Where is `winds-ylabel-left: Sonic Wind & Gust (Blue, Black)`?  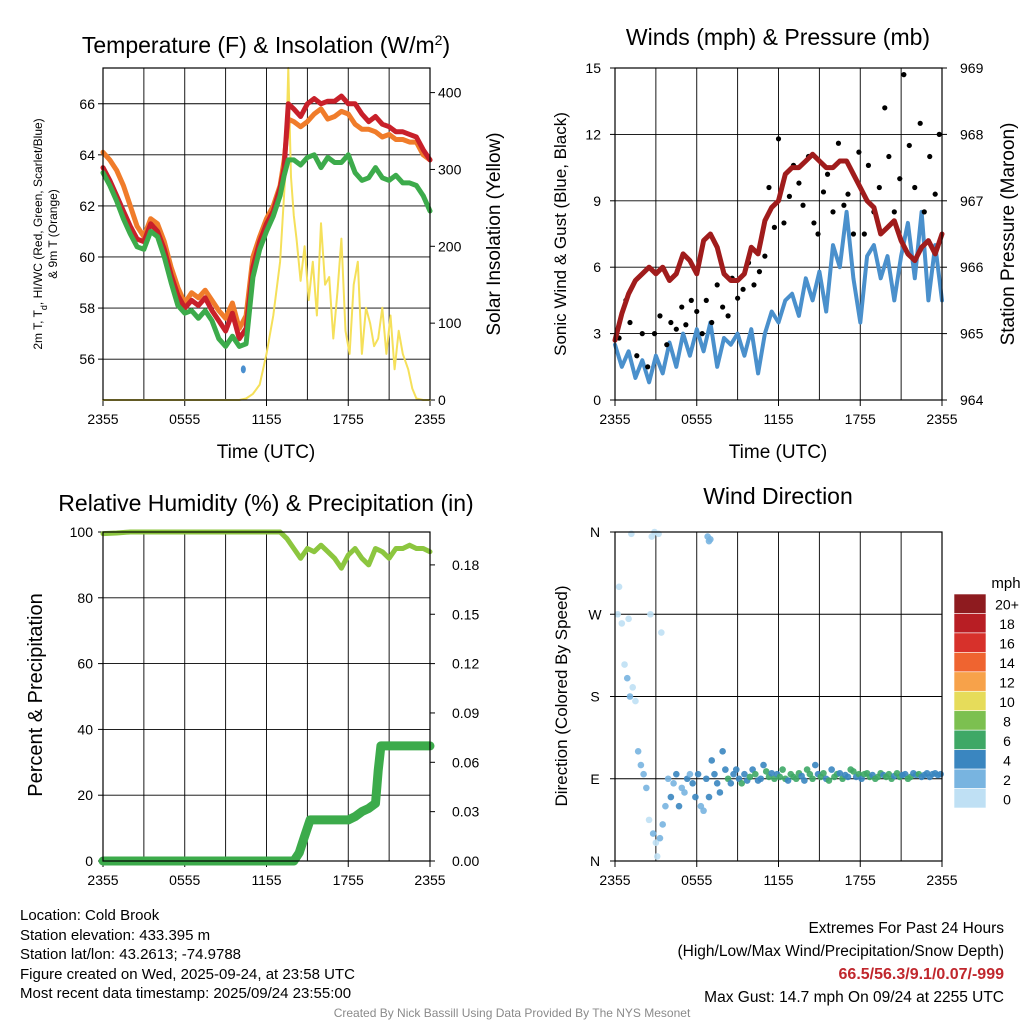
winds-ylabel-left: Sonic Wind & Gust (Blue, Black) is located at coordinates (560, 234).